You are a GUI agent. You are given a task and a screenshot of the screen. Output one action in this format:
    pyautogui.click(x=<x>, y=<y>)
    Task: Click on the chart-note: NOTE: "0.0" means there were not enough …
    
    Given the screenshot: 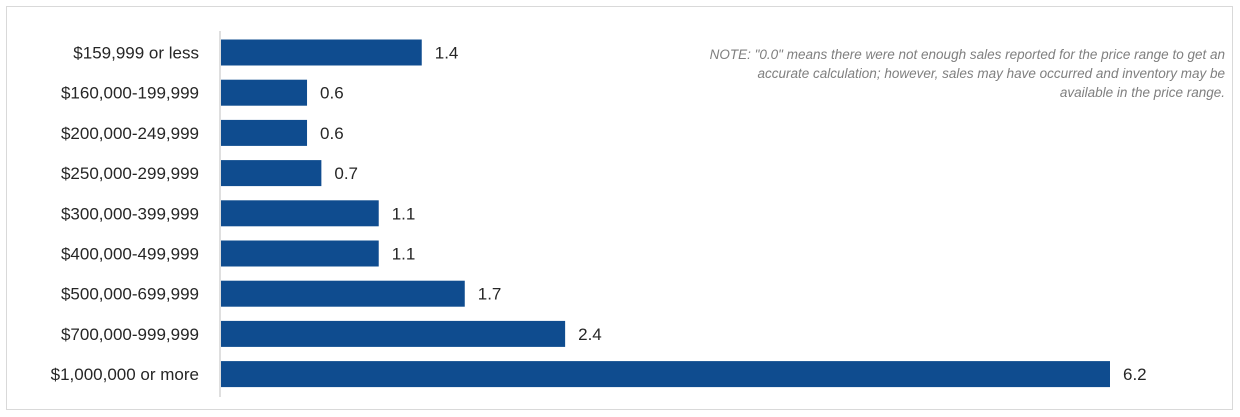 What is the action you would take?
    pyautogui.click(x=967, y=73)
    